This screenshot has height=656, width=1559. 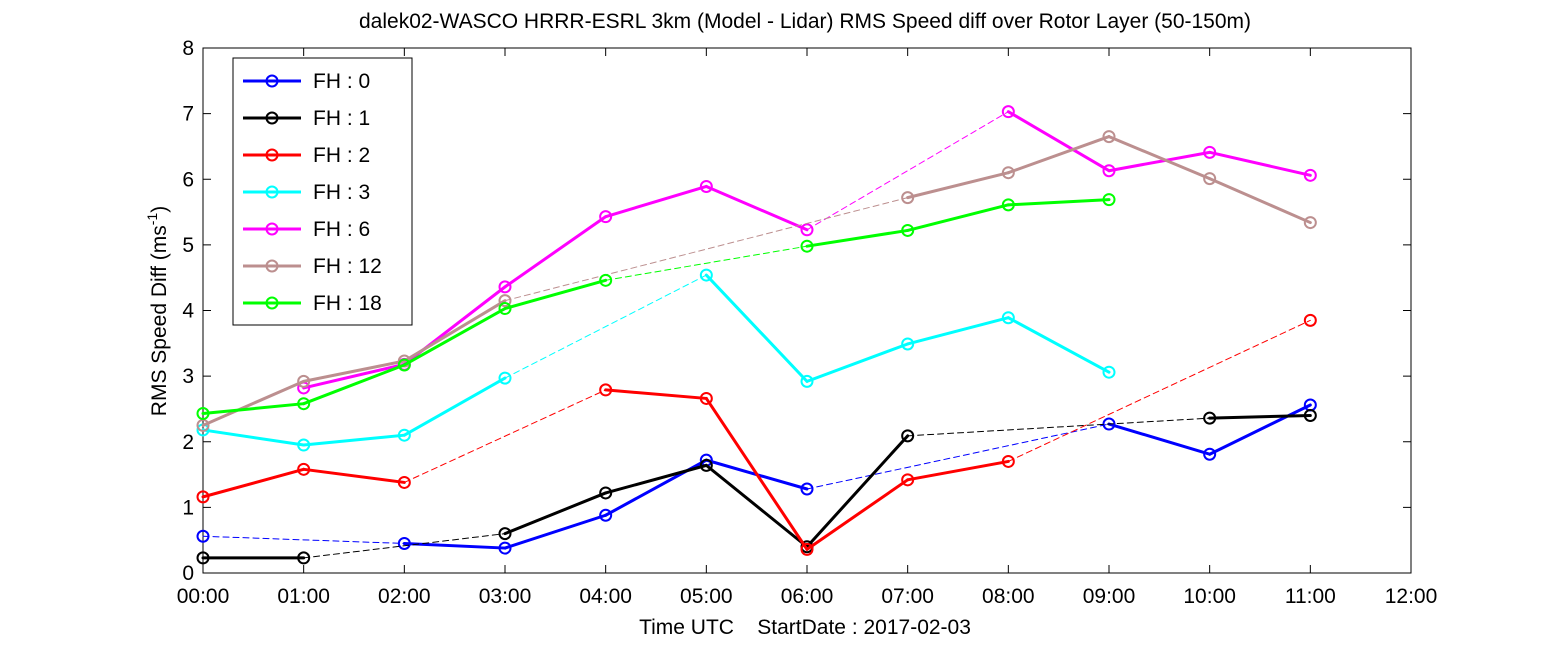 What do you see at coordinates (1109, 596) in the screenshot?
I see `x-tick-label: 09:00` at bounding box center [1109, 596].